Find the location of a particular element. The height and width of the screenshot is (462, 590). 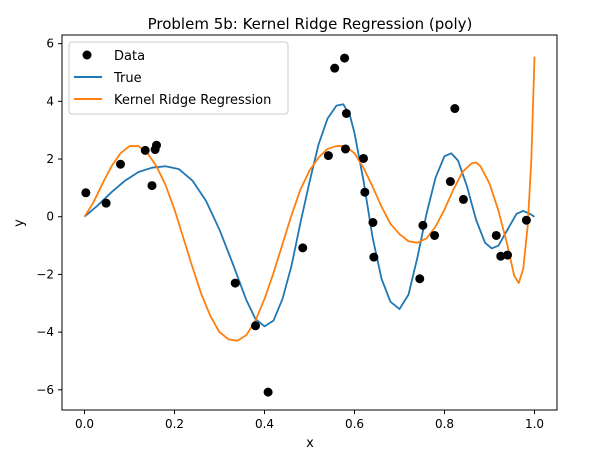

y-tick-label: −4 is located at coordinates (45, 332).